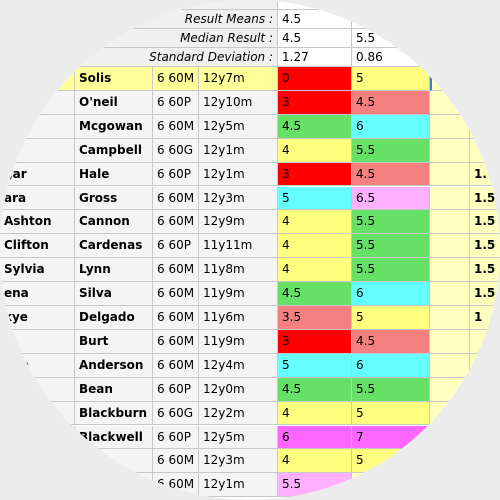 The height and width of the screenshot is (500, 500). What do you see at coordinates (114, 246) in the screenshot?
I see `surname: Cardenas` at bounding box center [114, 246].